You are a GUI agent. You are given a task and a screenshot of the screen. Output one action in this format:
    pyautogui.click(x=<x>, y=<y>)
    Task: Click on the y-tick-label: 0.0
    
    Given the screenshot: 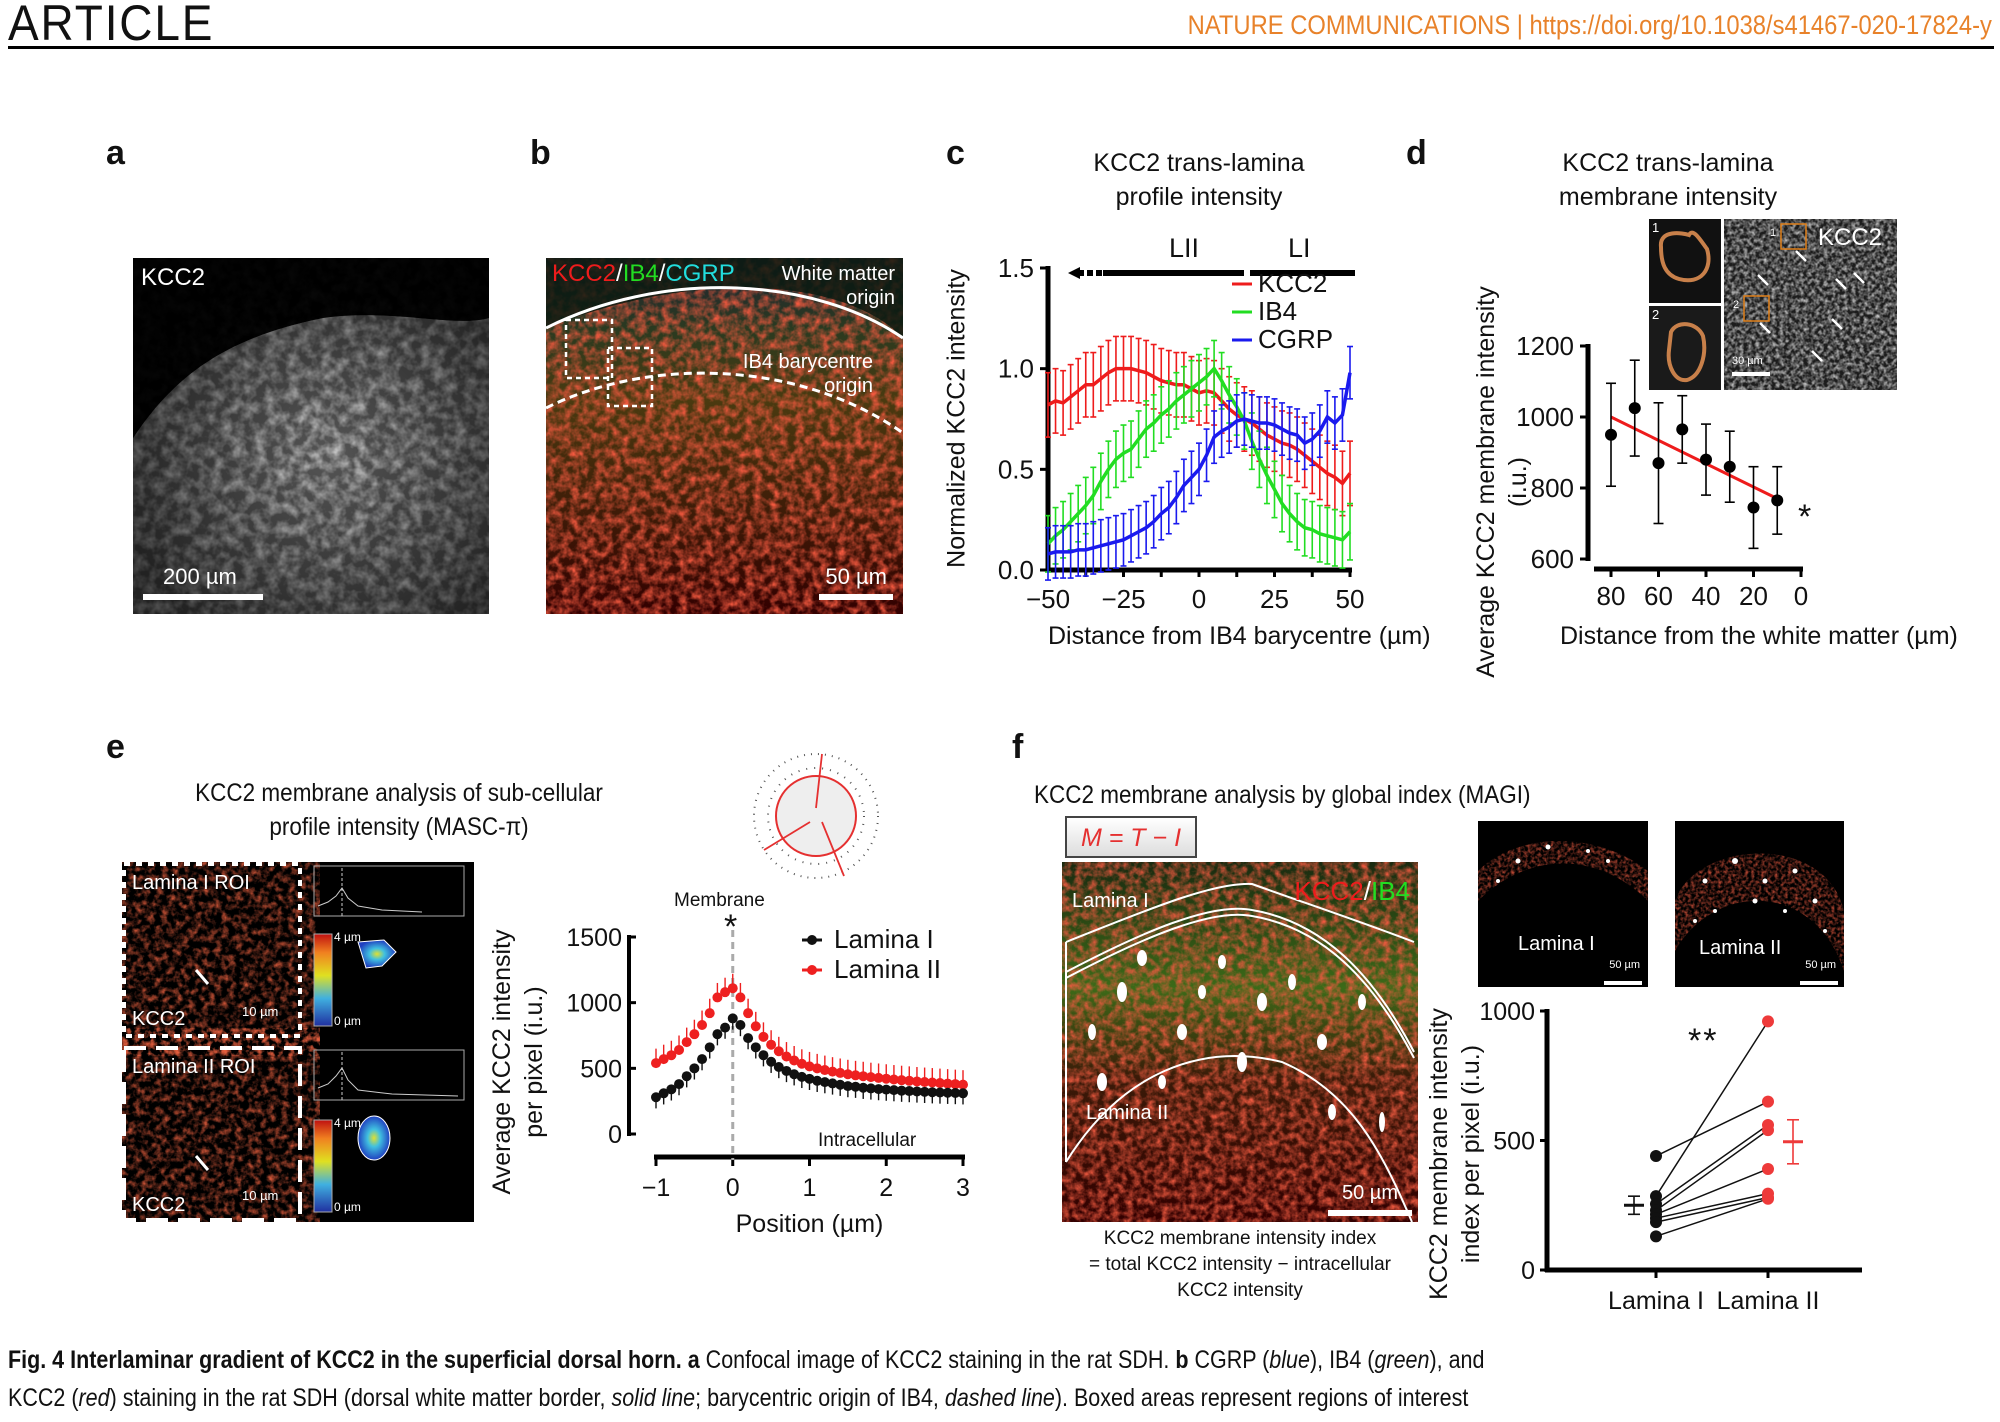 What is the action you would take?
    pyautogui.click(x=1016, y=570)
    